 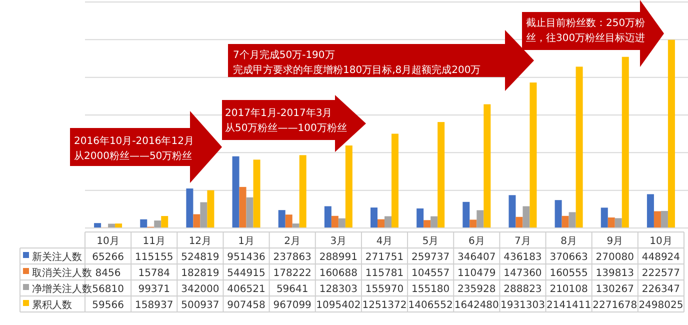 I want to click on data-label: 2498025, so click(x=661, y=305).